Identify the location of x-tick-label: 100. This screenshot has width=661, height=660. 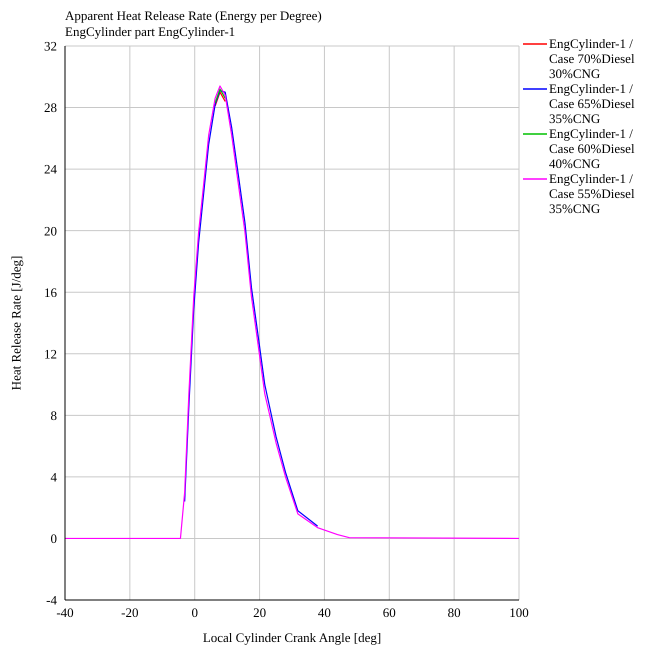
(519, 612).